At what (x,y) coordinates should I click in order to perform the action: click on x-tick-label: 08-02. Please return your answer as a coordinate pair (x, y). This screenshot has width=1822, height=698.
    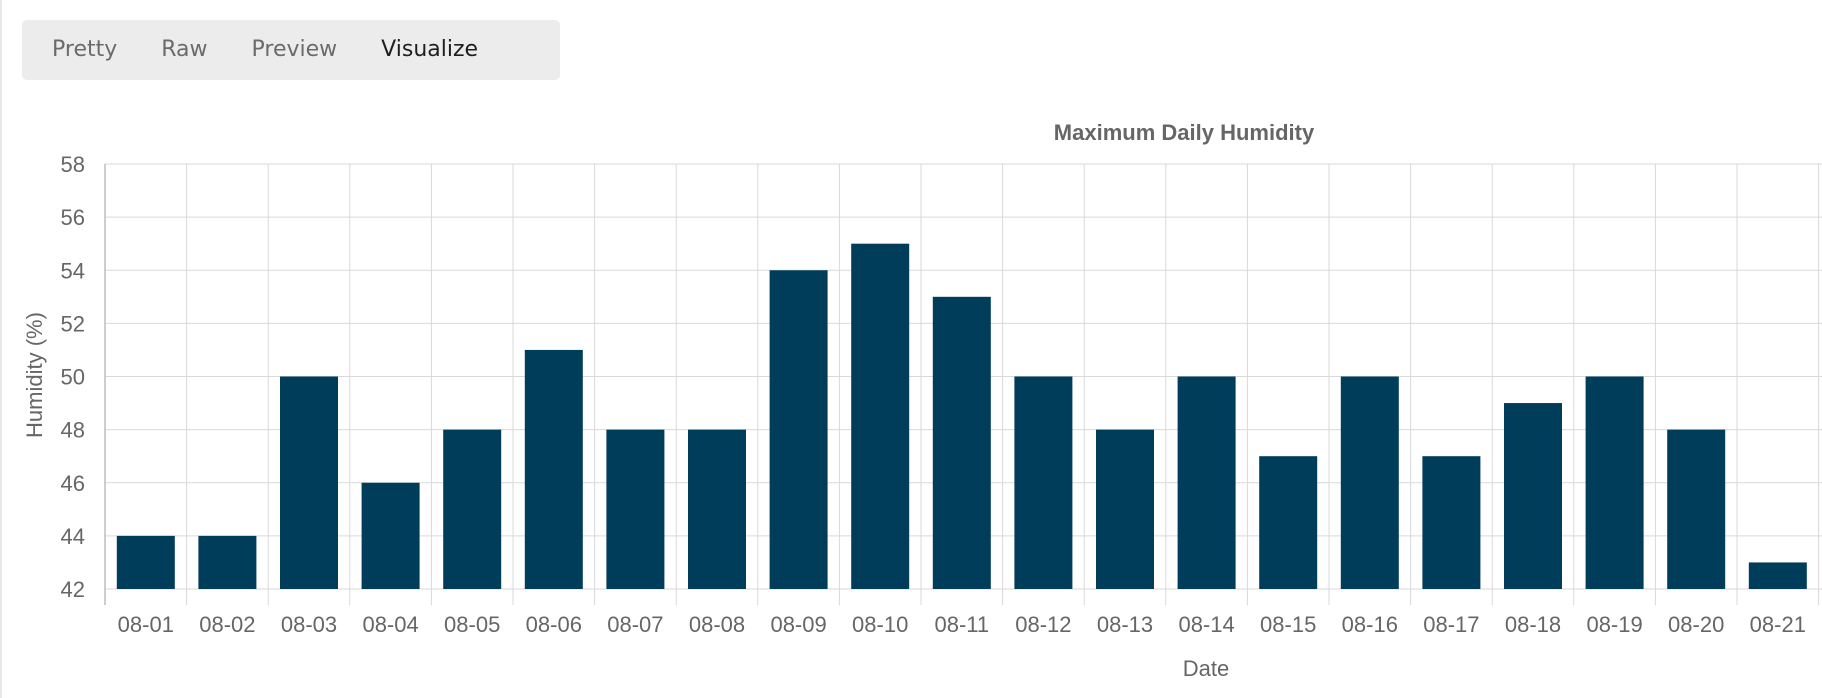
    Looking at the image, I should click on (227, 624).